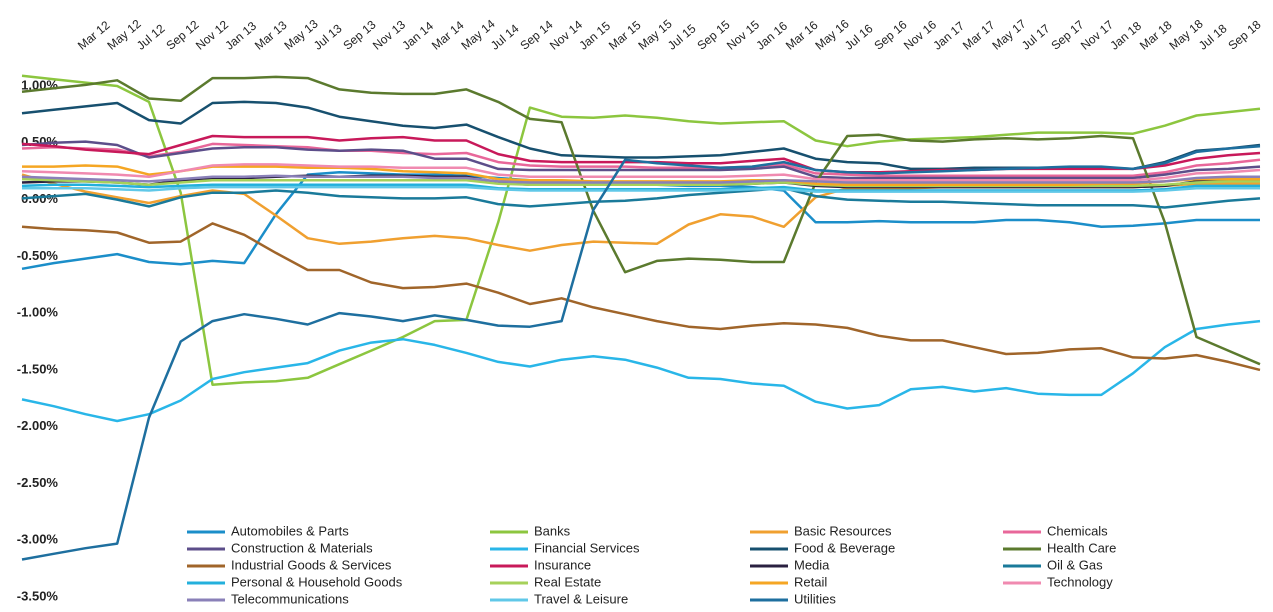 The height and width of the screenshot is (612, 1273). Describe the element at coordinates (844, 547) in the screenshot. I see `legend-label: Food & Beverage` at that location.